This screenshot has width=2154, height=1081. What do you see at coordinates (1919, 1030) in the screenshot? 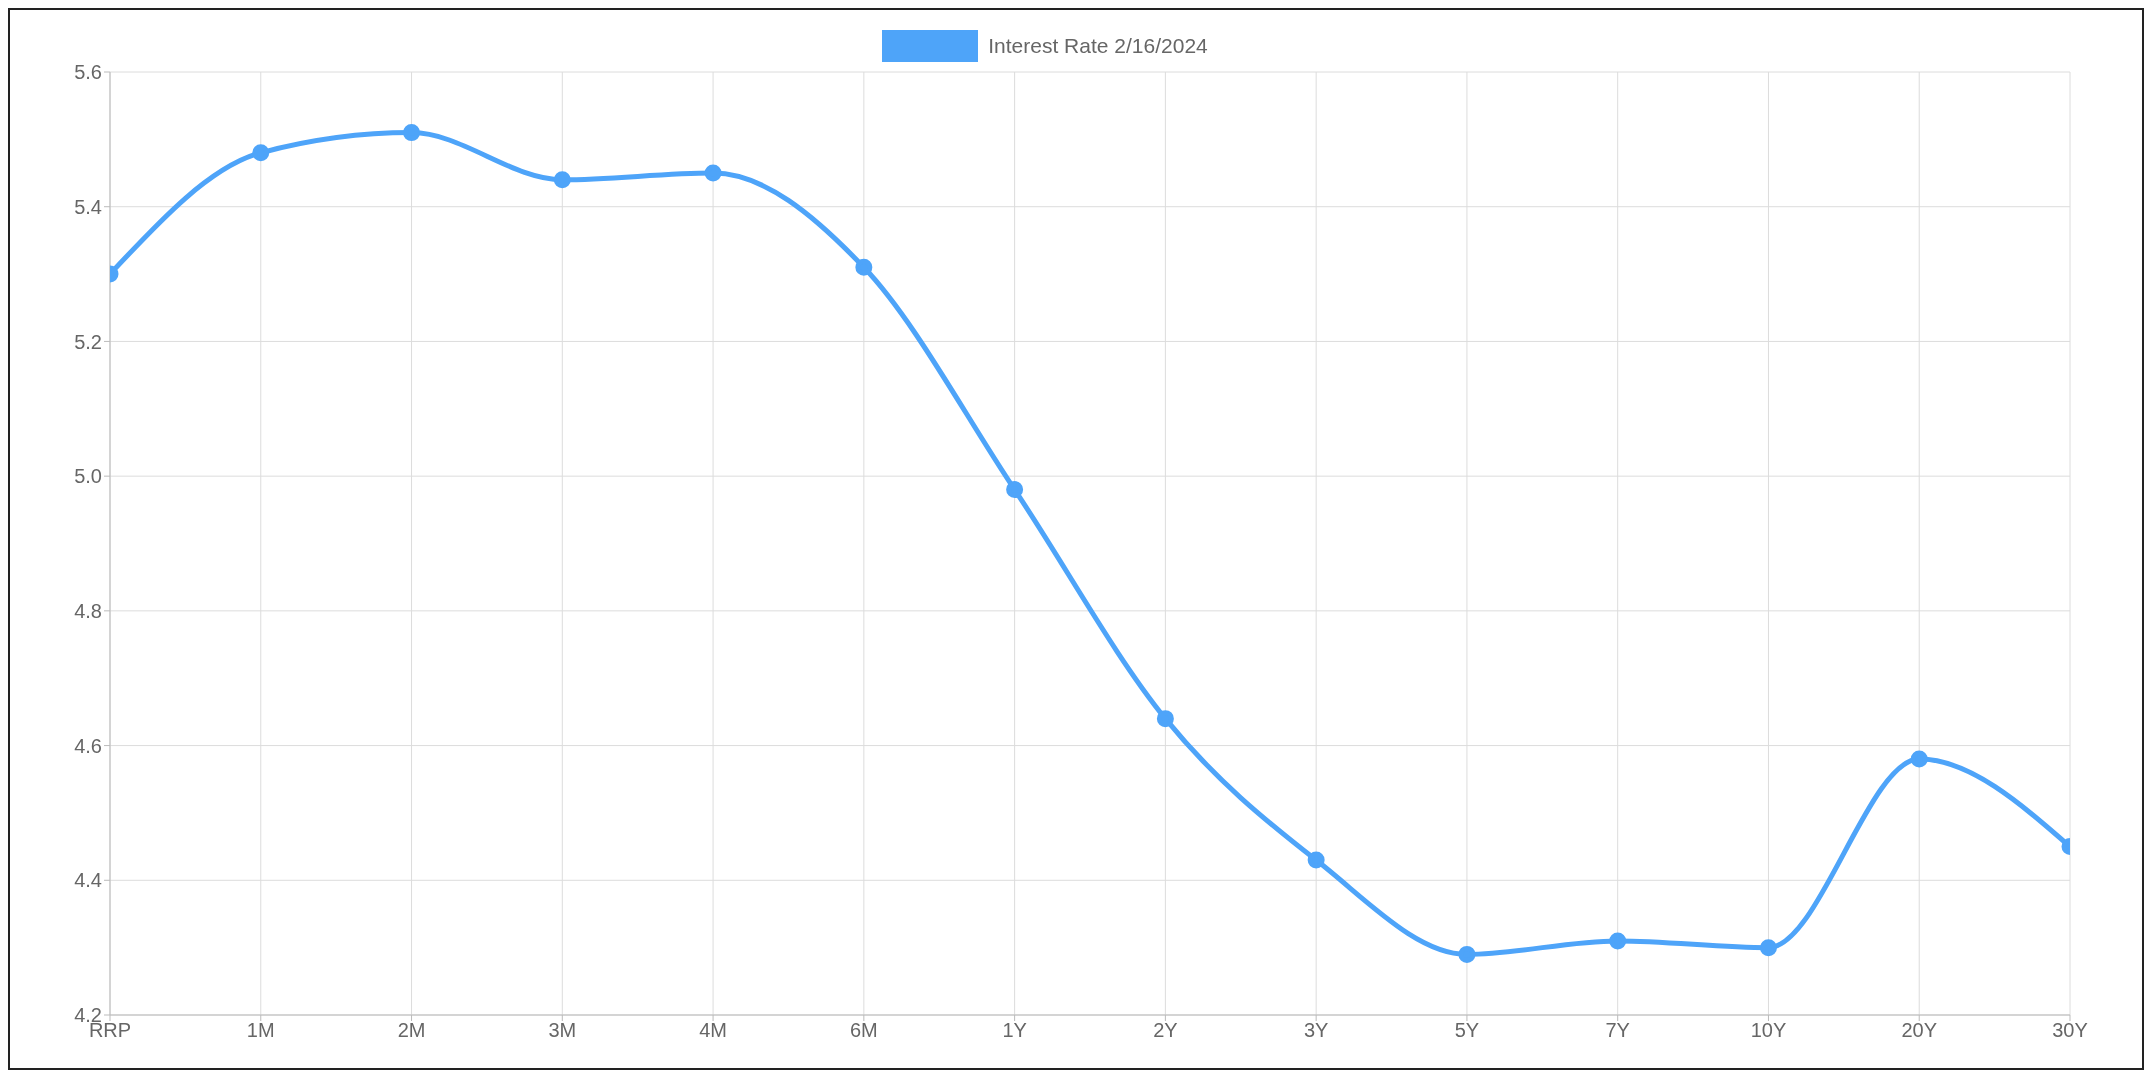
I see `x-tick-label: 20Y` at bounding box center [1919, 1030].